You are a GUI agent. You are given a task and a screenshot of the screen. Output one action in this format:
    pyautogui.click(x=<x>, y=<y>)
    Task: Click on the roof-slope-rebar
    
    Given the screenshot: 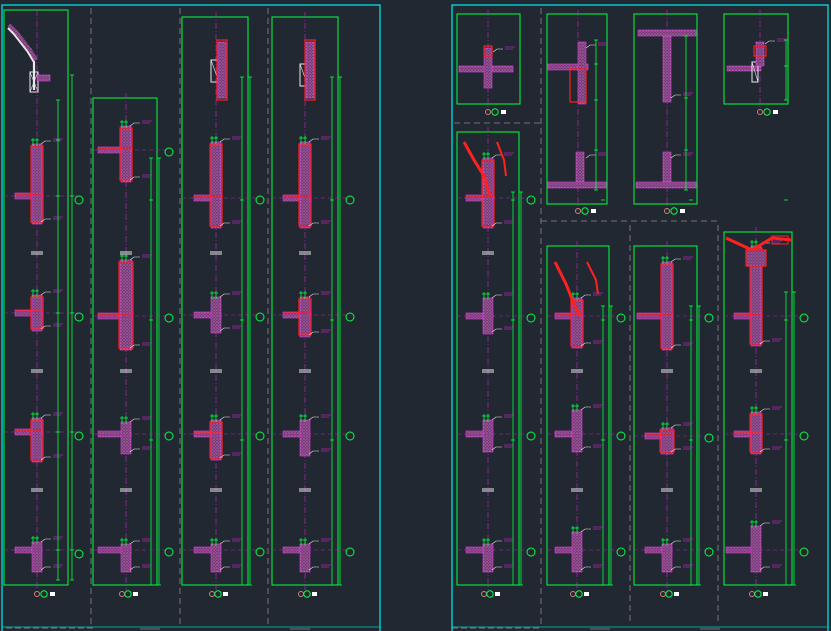 What is the action you would take?
    pyautogui.click(x=567, y=289)
    